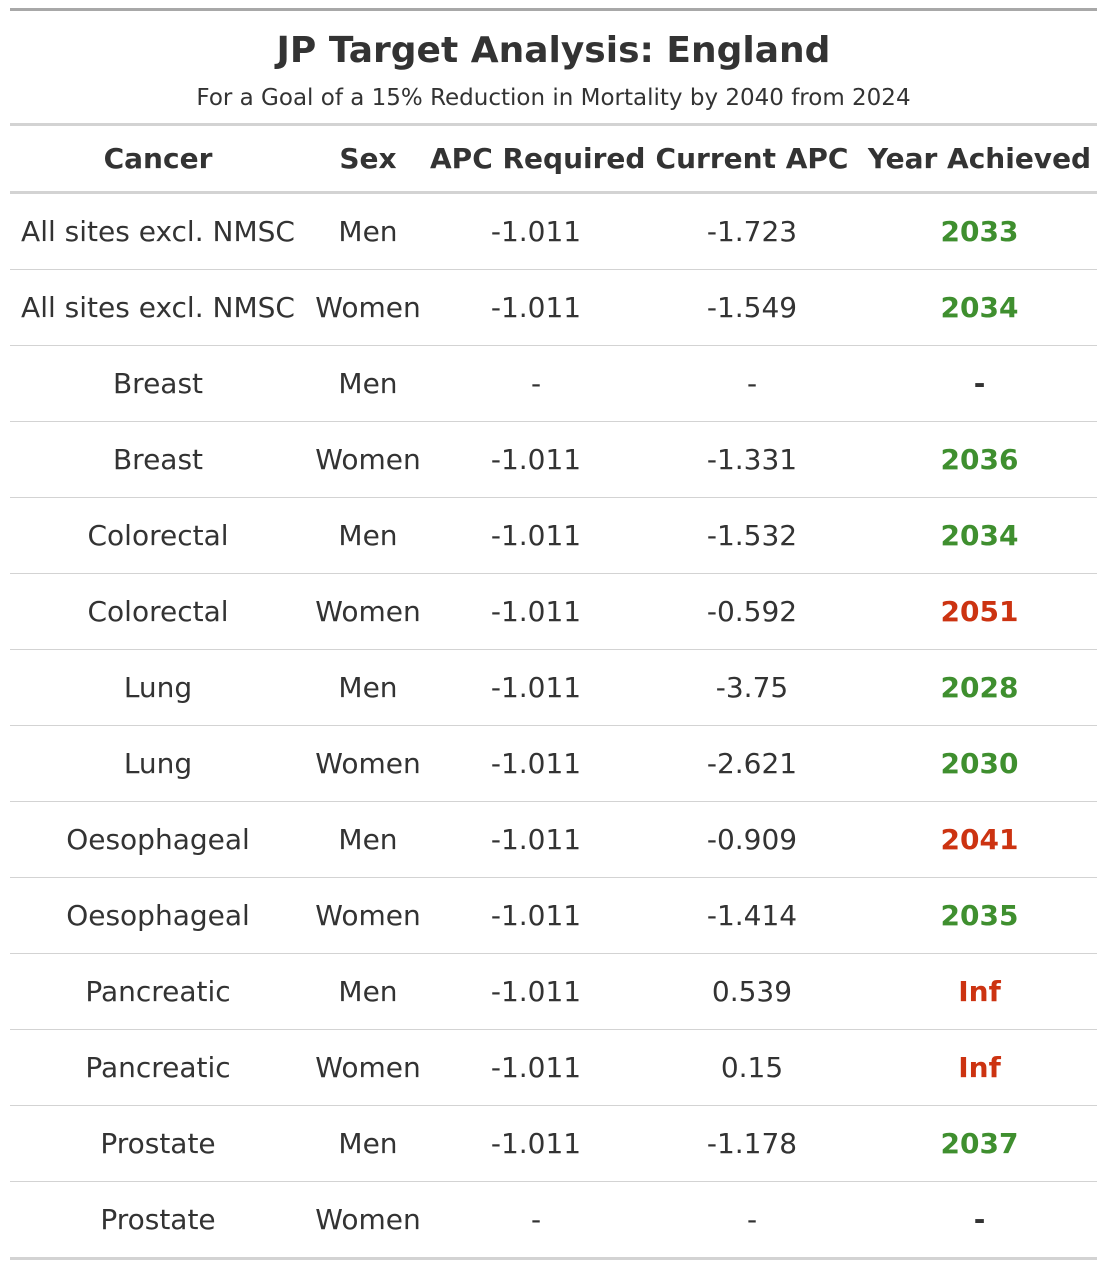 Image resolution: width=1106 pixels, height=1280 pixels. What do you see at coordinates (368, 158) in the screenshot?
I see `column-header-sex: Sex` at bounding box center [368, 158].